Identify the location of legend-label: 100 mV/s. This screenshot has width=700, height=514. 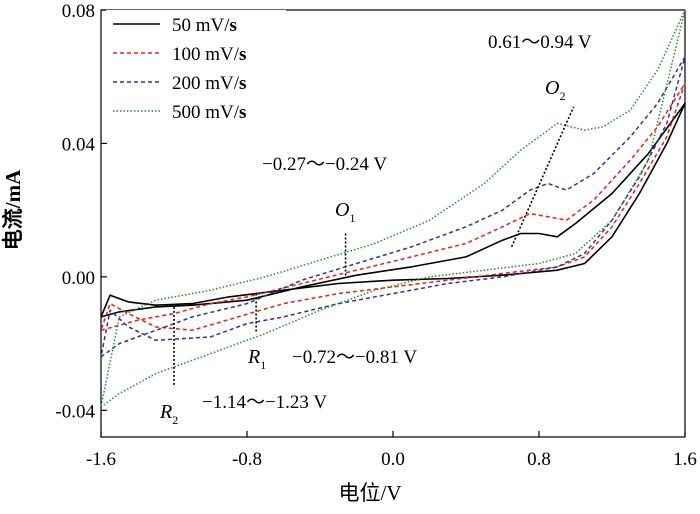
(209, 54).